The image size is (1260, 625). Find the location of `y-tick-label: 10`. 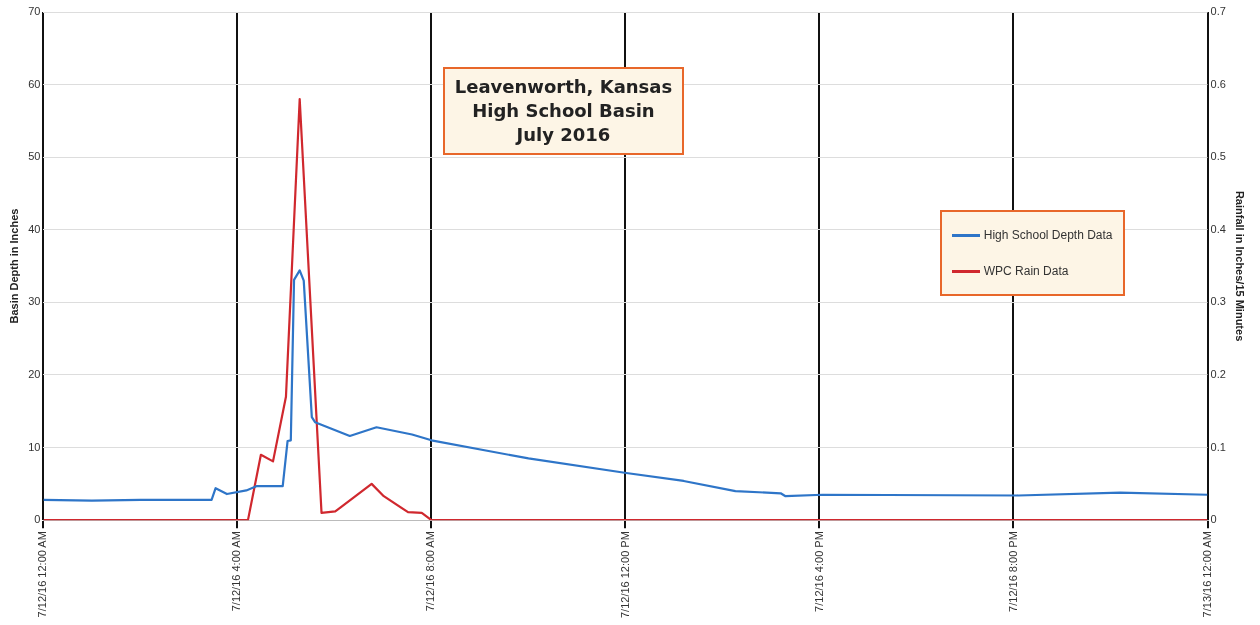

y-tick-label: 10 is located at coordinates (34, 446).